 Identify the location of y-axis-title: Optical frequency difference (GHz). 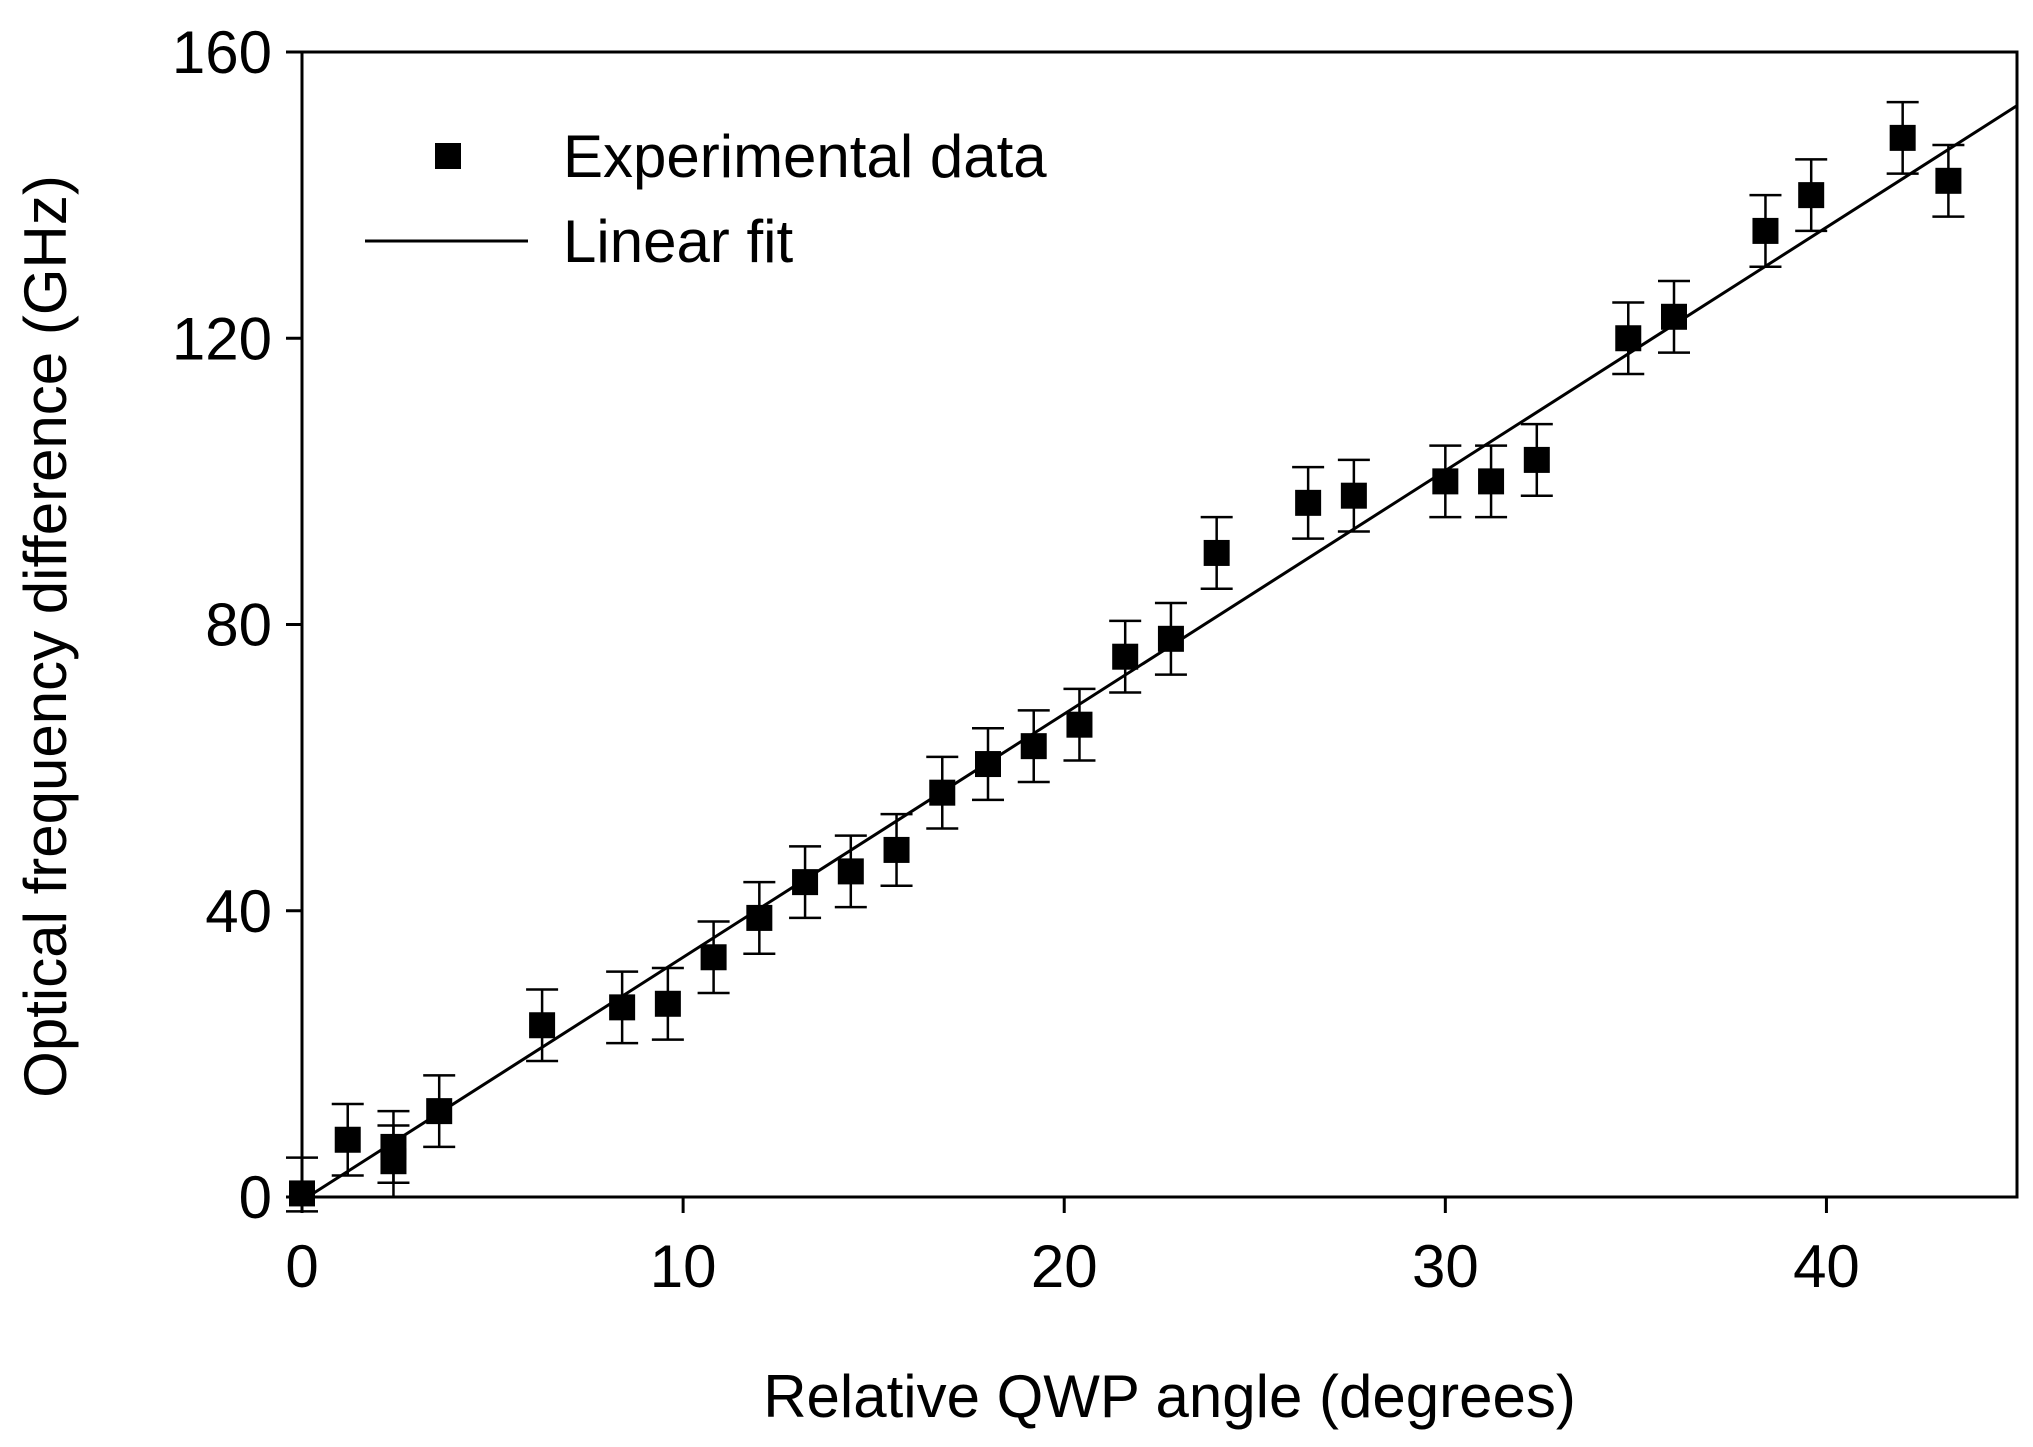
(45, 636).